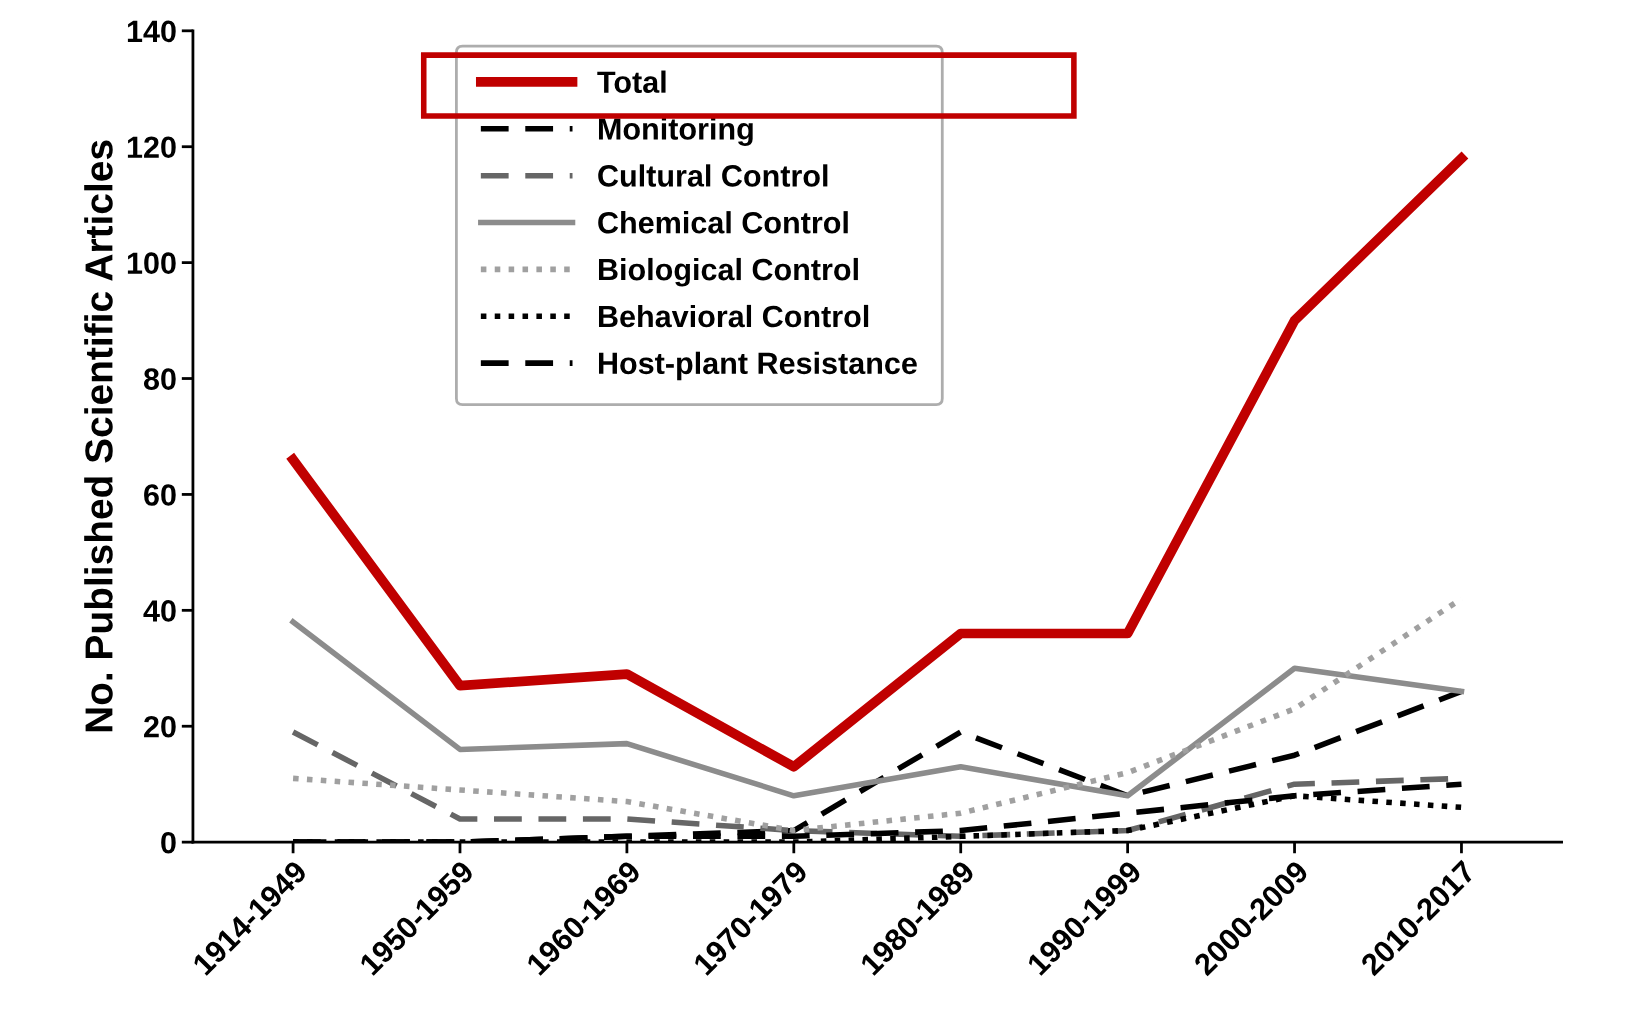 The height and width of the screenshot is (1027, 1649). I want to click on y-tick-label: 80, so click(159, 379).